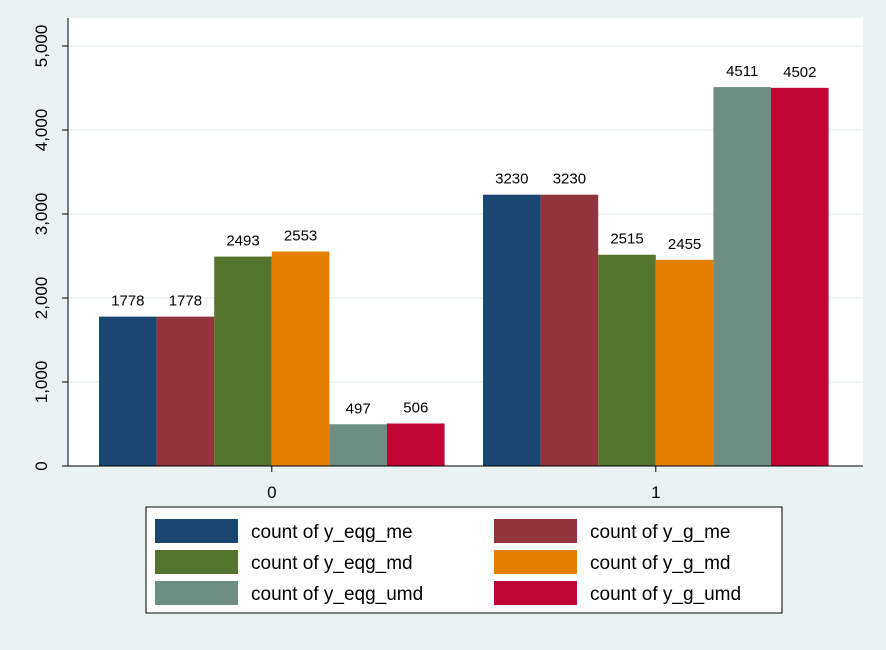 This screenshot has width=886, height=650. I want to click on data-label-0-4: 497, so click(358, 408).